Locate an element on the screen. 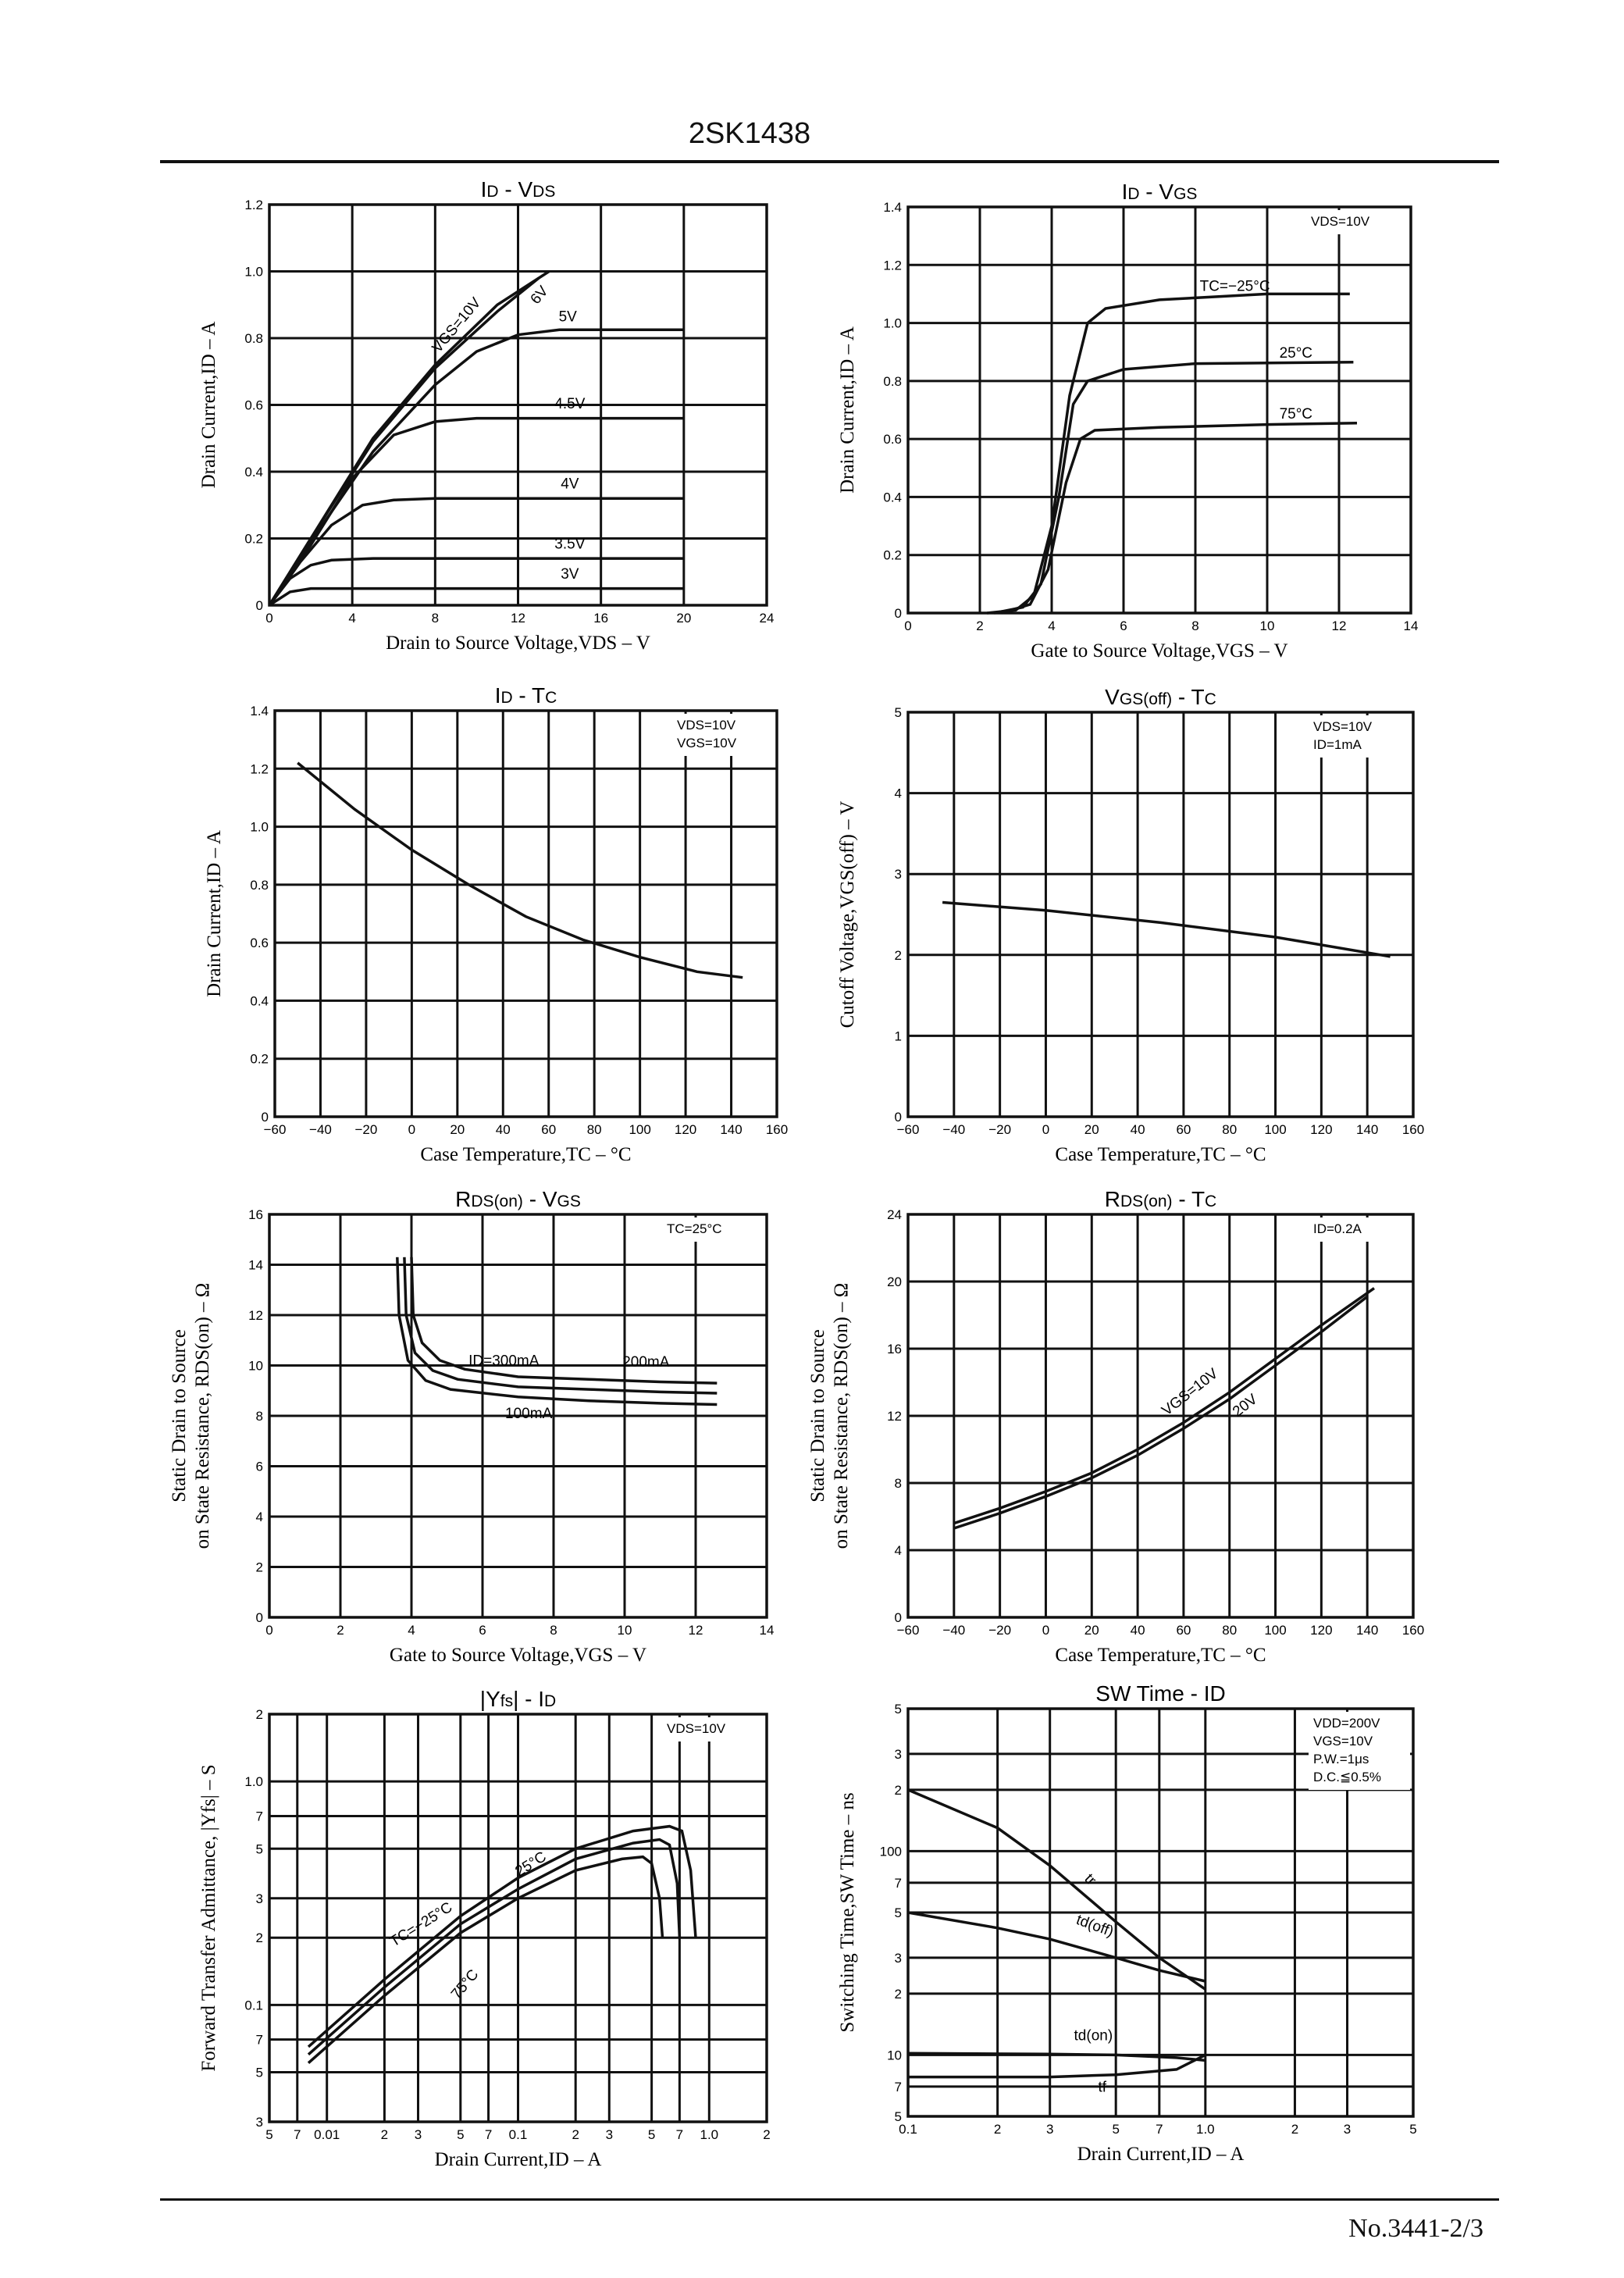 The image size is (1624, 2278). y-tick-label: 0 is located at coordinates (259, 605).